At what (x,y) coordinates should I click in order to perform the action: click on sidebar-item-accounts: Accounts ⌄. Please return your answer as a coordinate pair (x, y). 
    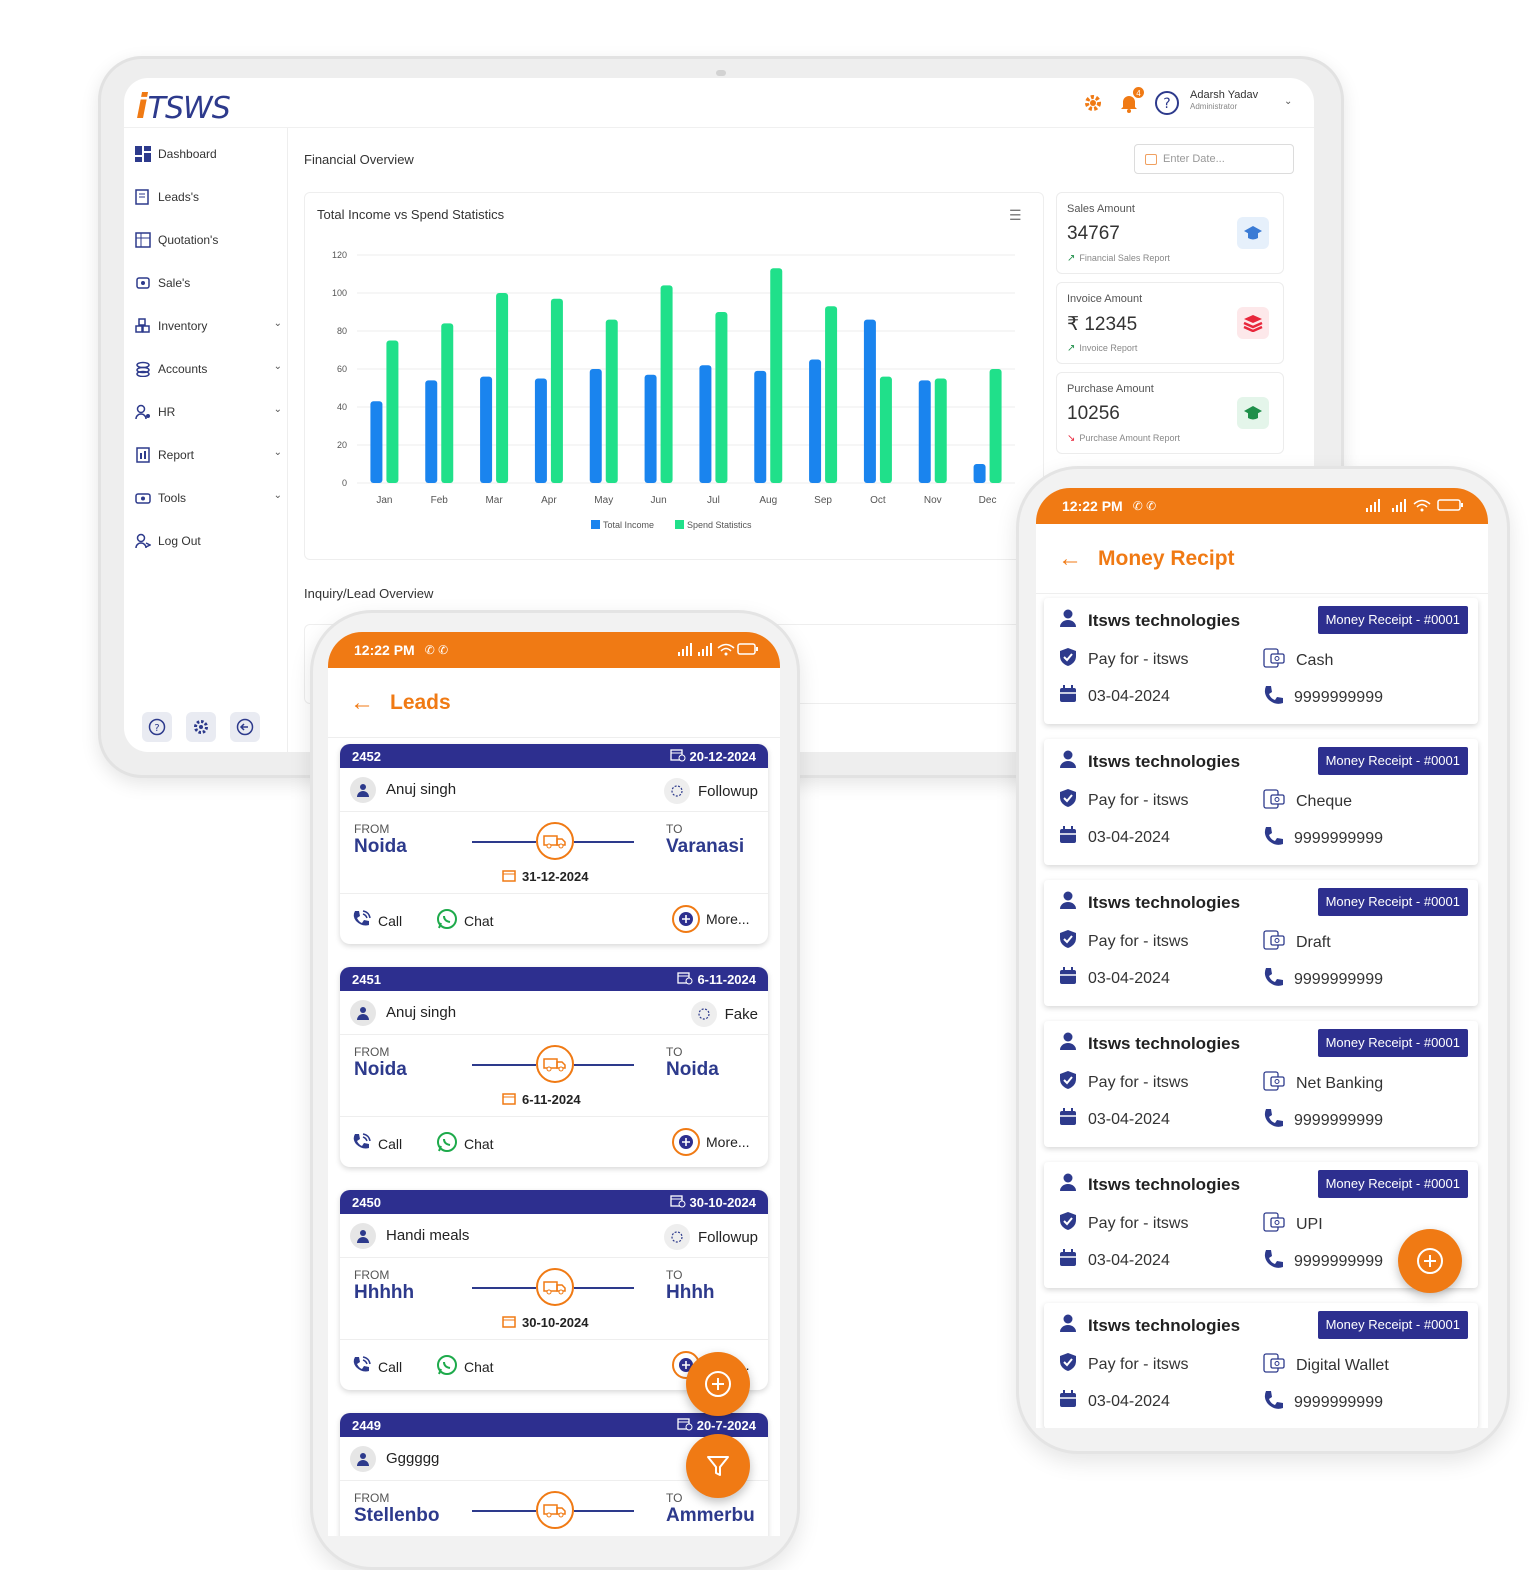
    Looking at the image, I should click on (208, 369).